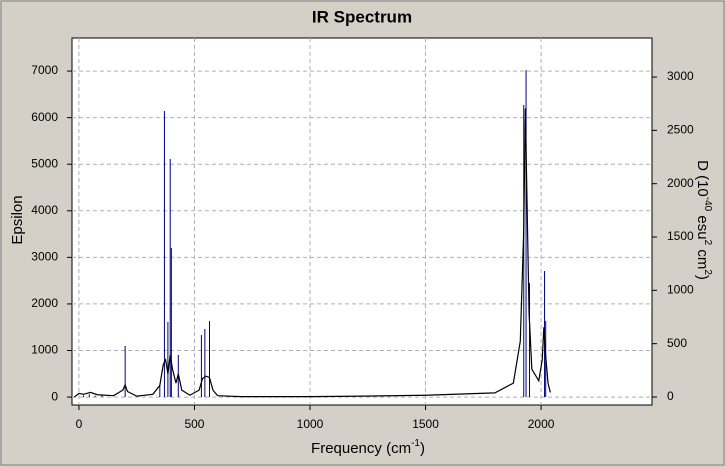 The height and width of the screenshot is (467, 726). I want to click on chart-title: IR Spectrum, so click(362, 16).